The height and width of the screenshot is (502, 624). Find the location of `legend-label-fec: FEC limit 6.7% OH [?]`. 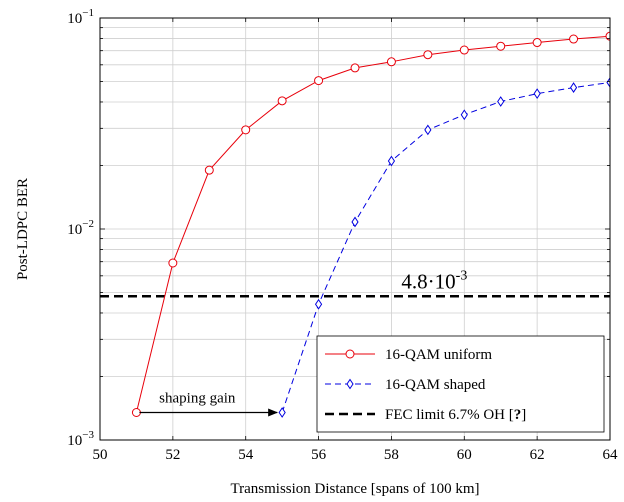

legend-label-fec: FEC limit 6.7% OH [?] is located at coordinates (455, 415).